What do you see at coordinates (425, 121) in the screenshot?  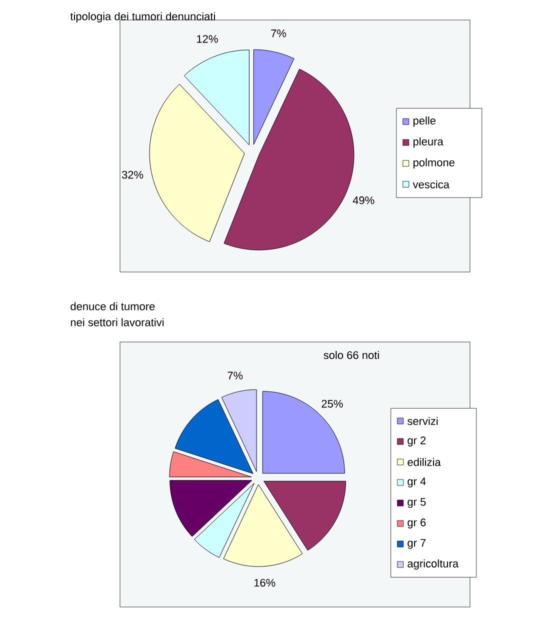 I see `legend-label: pelle` at bounding box center [425, 121].